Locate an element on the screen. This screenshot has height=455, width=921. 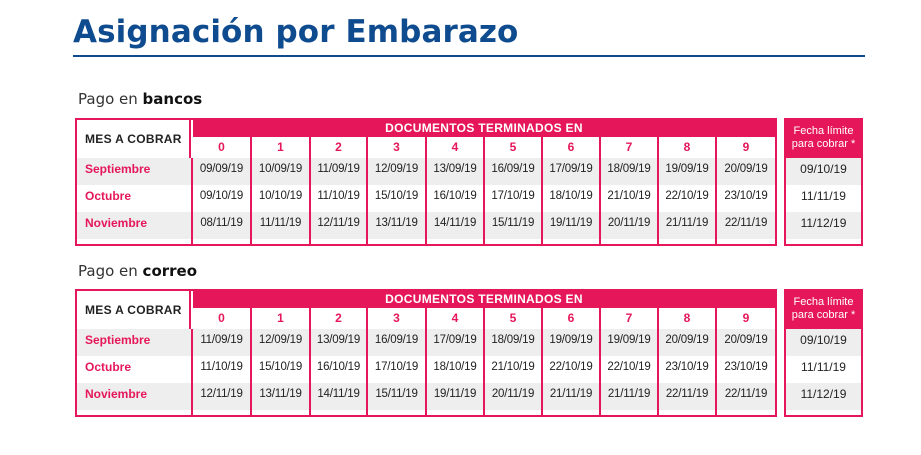
digit-column: 5 18/09/19 21/10/19 20/11/19 is located at coordinates (514, 361).